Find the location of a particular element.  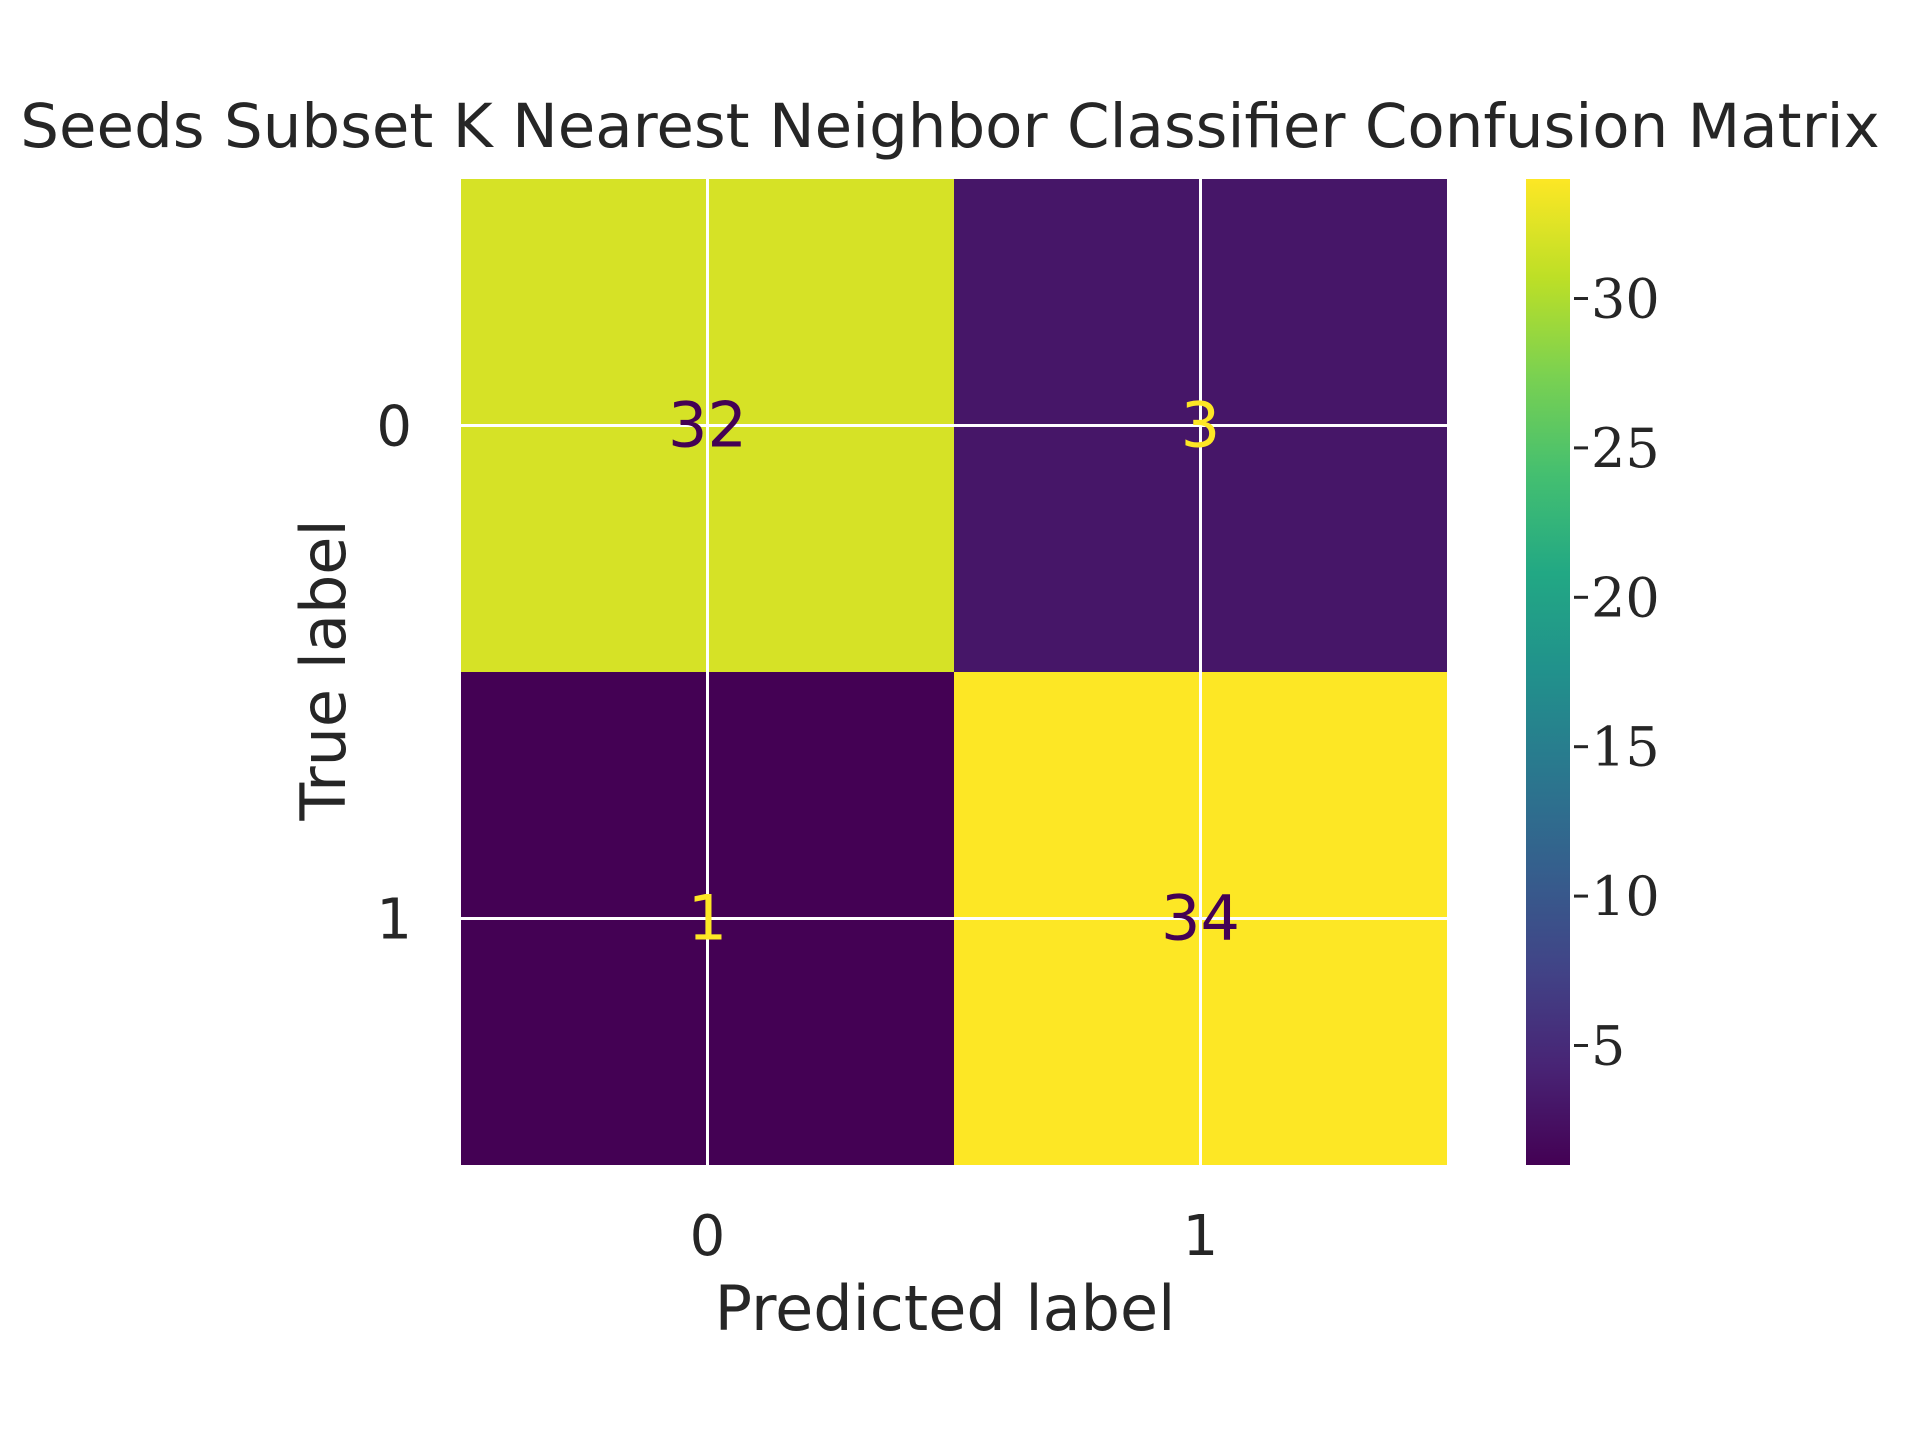

colorbar-tick-label: 15 is located at coordinates (1625, 747).